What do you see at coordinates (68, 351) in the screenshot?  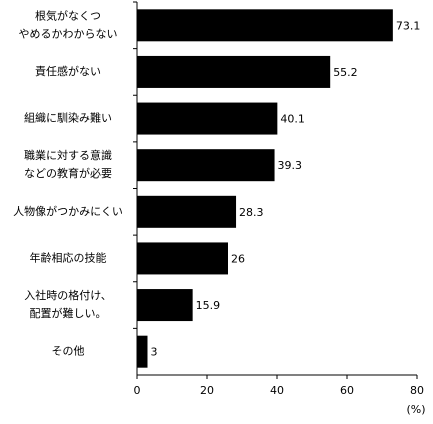 I see `y-tick-label: その他` at bounding box center [68, 351].